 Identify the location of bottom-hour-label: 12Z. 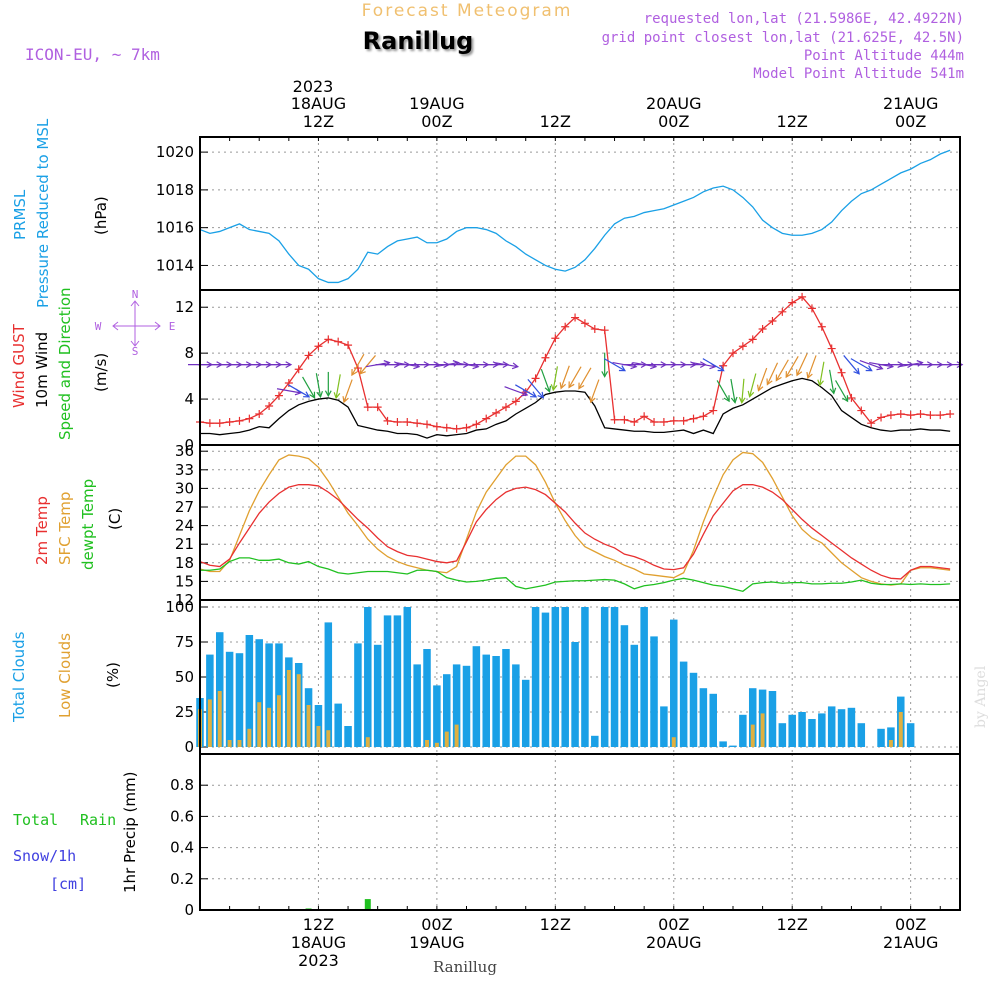
(792, 924).